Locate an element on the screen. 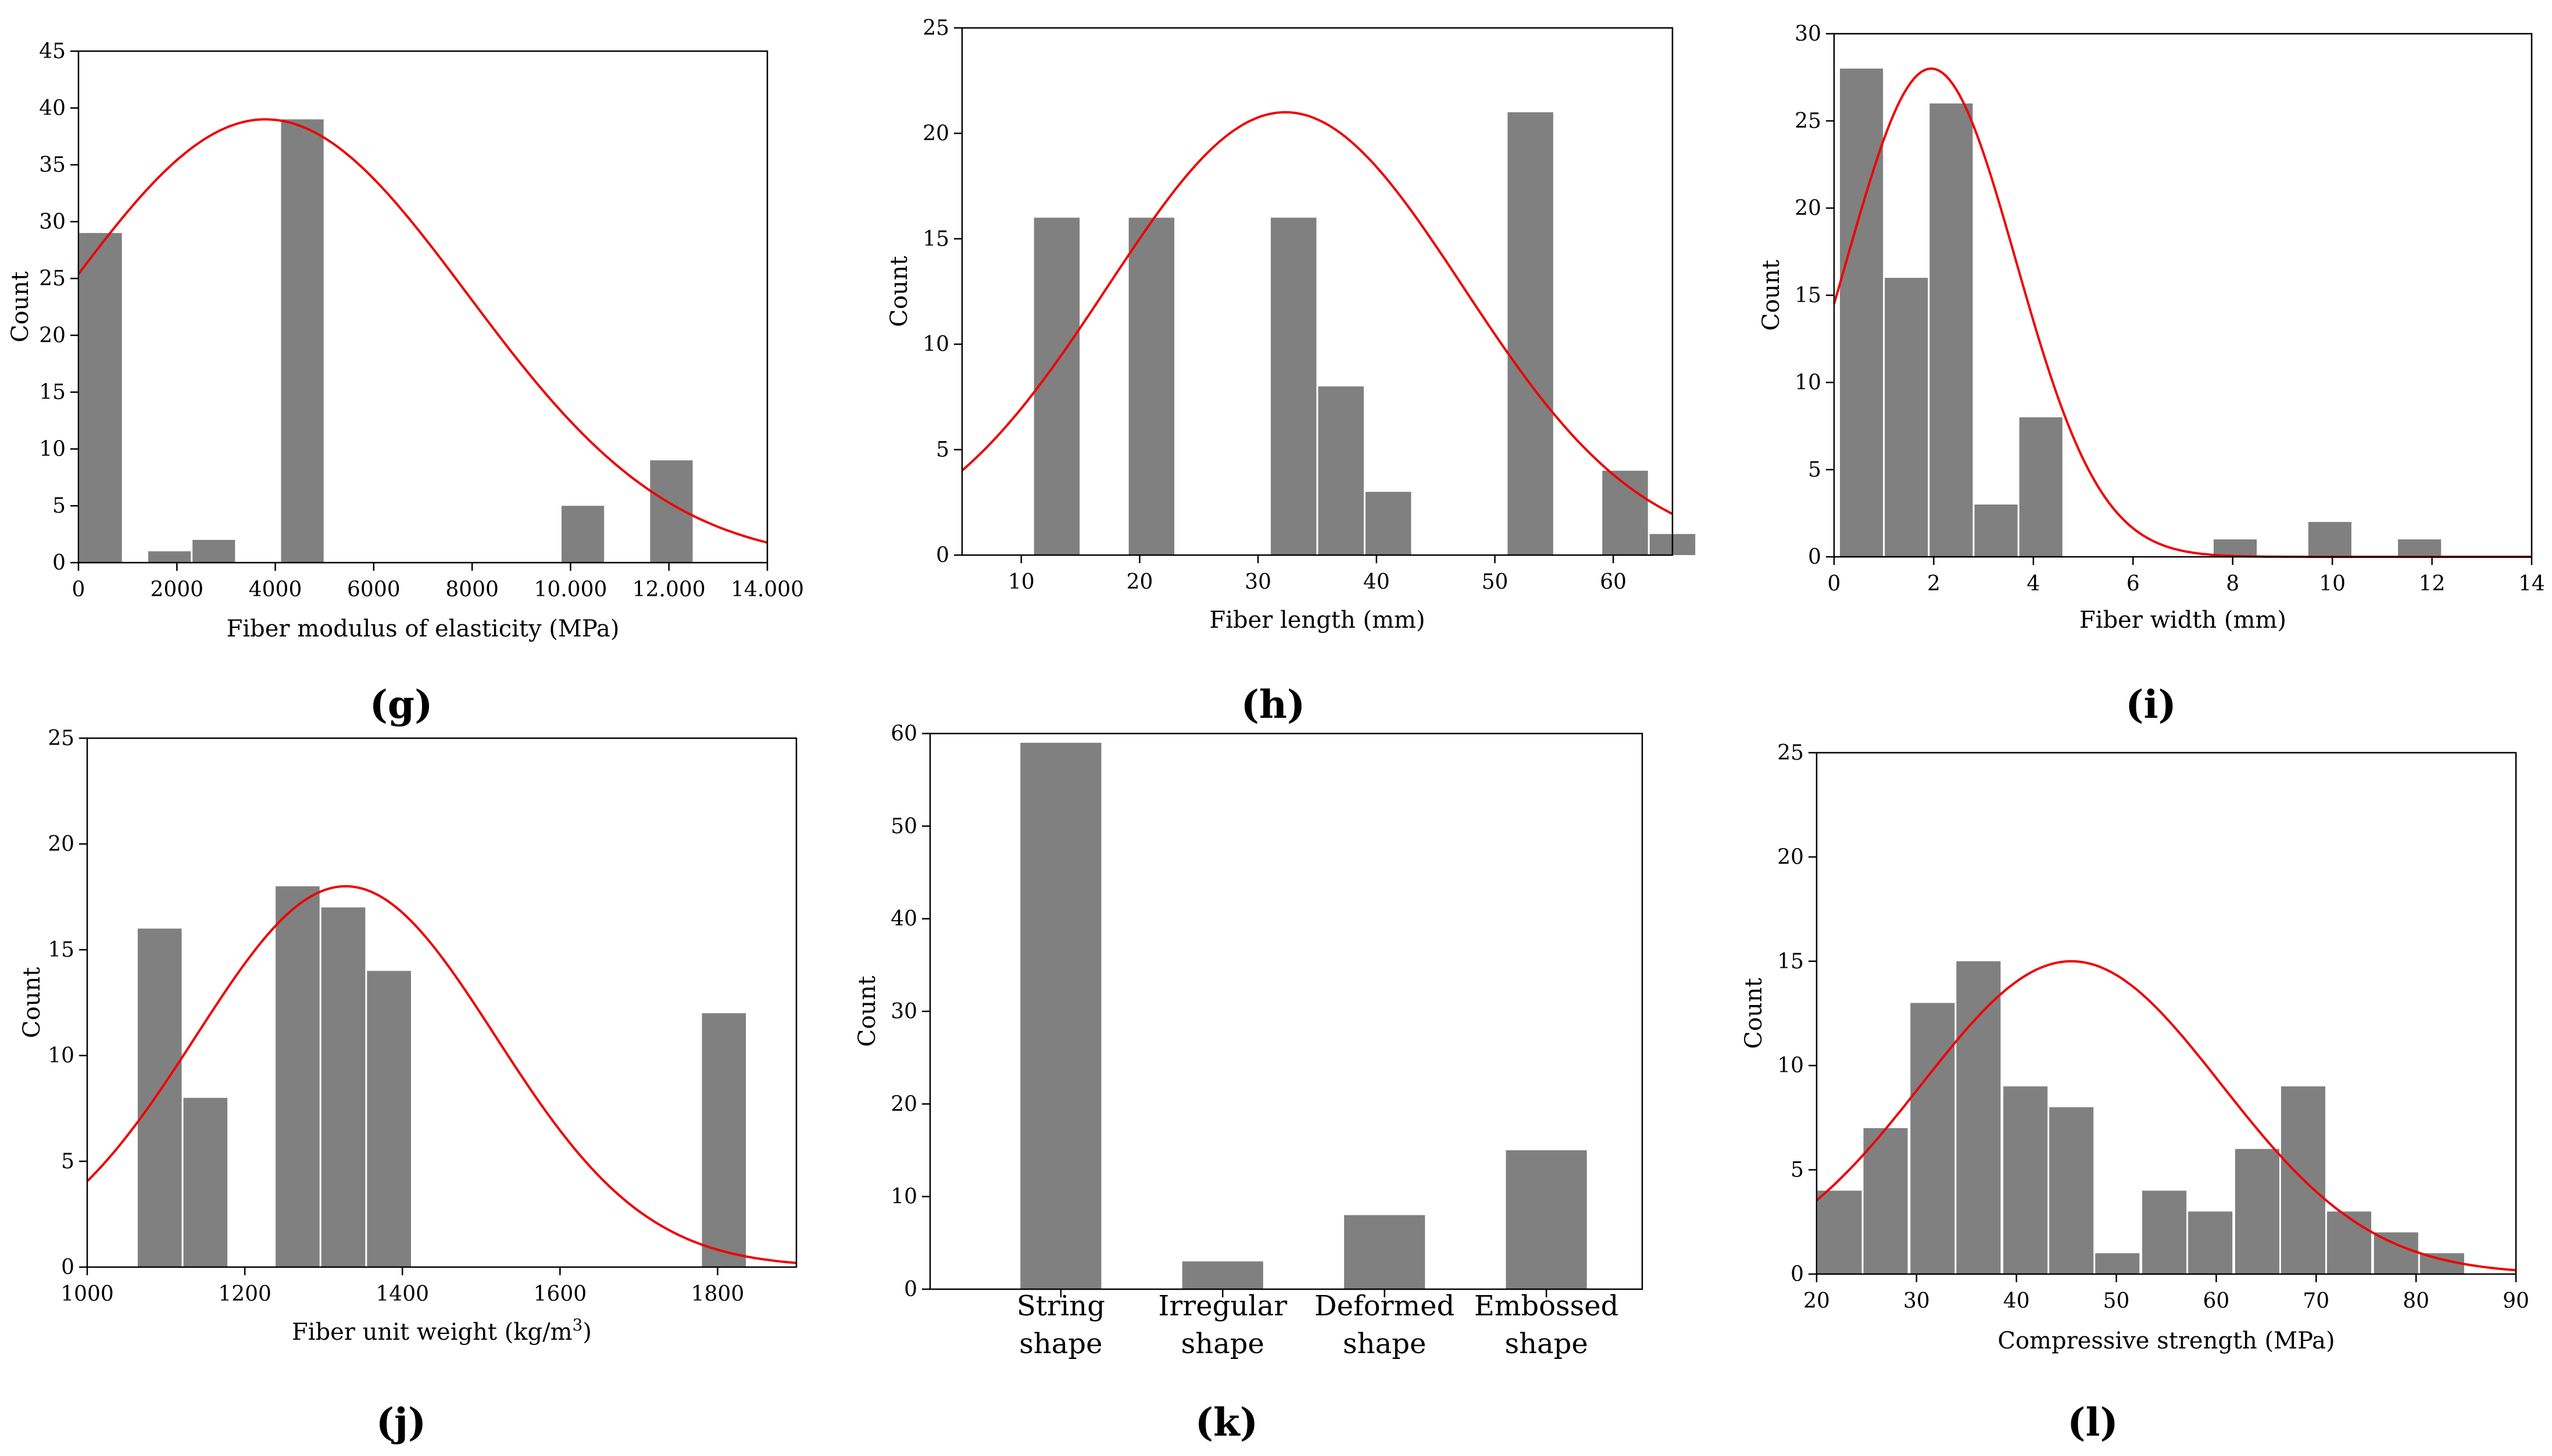 This screenshot has height=1456, width=2552. x-tick-label: 6000 is located at coordinates (374, 590).